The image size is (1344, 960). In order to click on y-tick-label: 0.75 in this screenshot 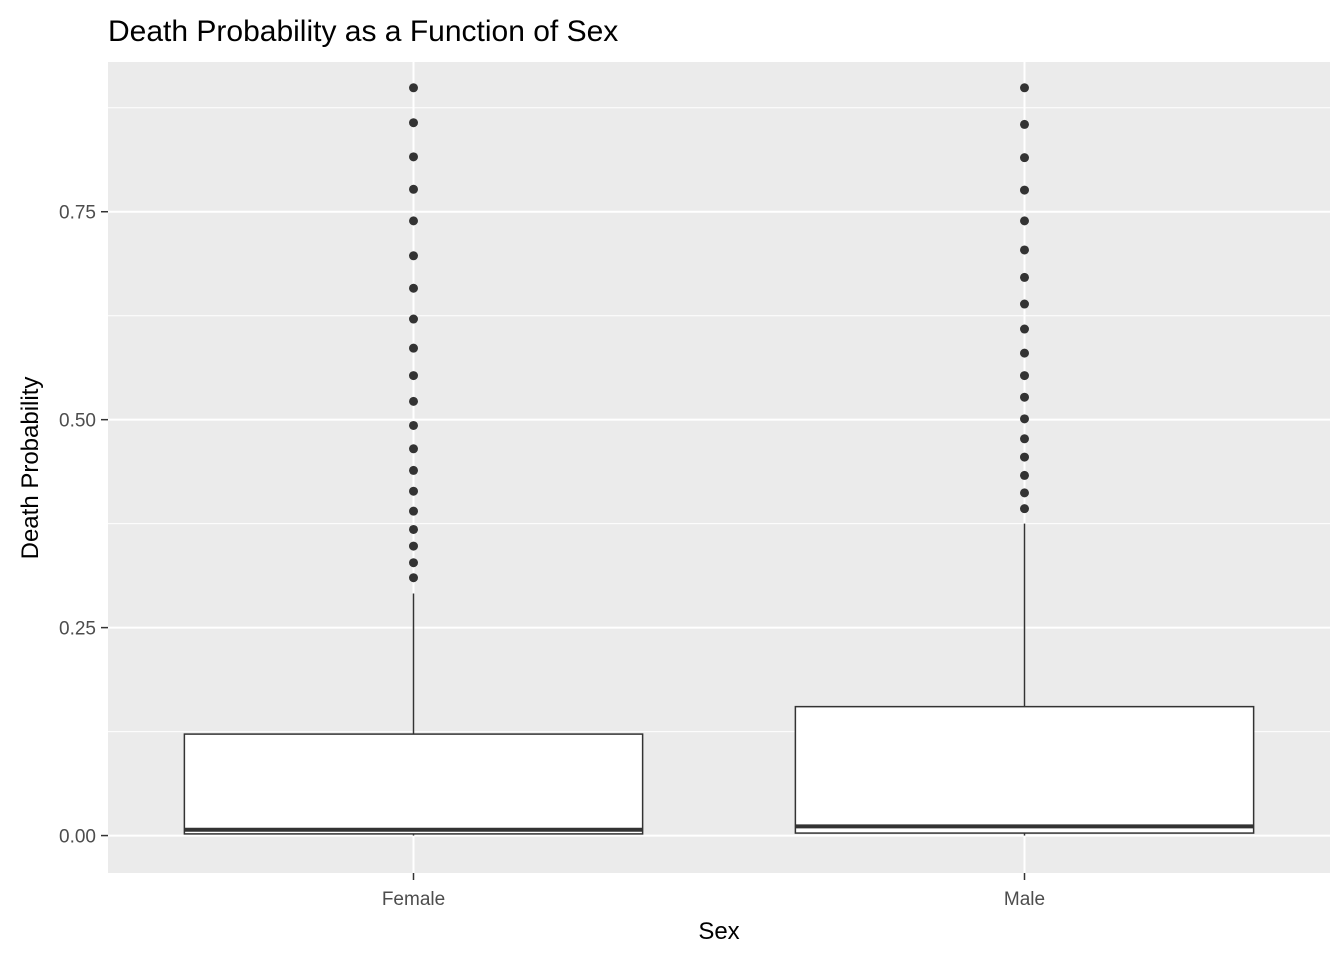, I will do `click(77, 213)`.